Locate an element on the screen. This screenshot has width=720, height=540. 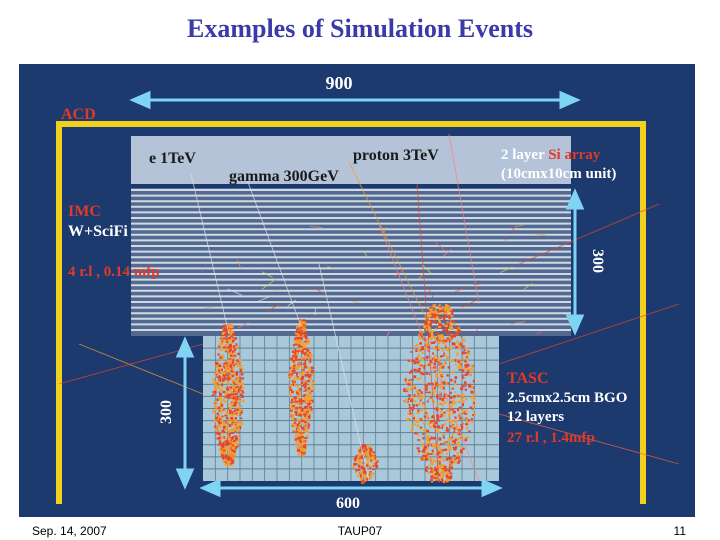
particle-track is located at coordinates (589, 234).